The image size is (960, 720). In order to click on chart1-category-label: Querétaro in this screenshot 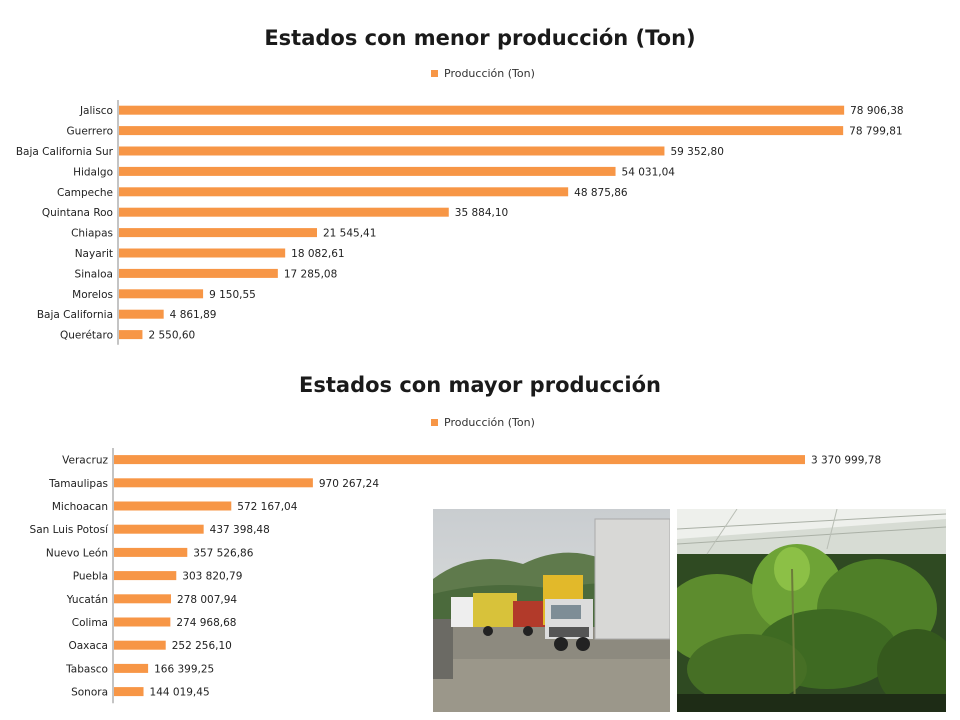, I will do `click(86, 336)`.